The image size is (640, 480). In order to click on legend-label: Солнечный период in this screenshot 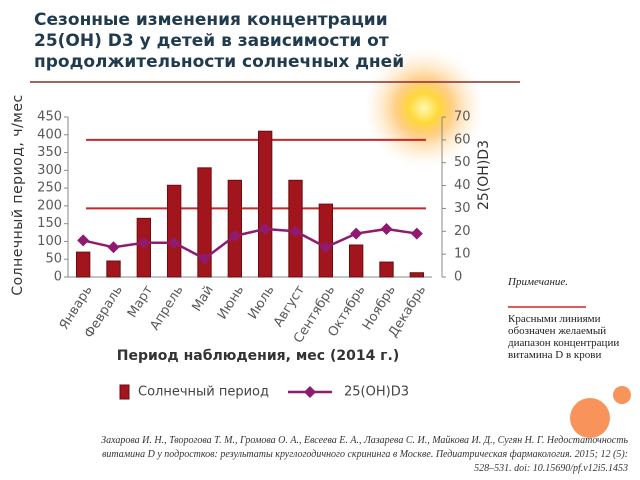, I will do `click(203, 392)`.